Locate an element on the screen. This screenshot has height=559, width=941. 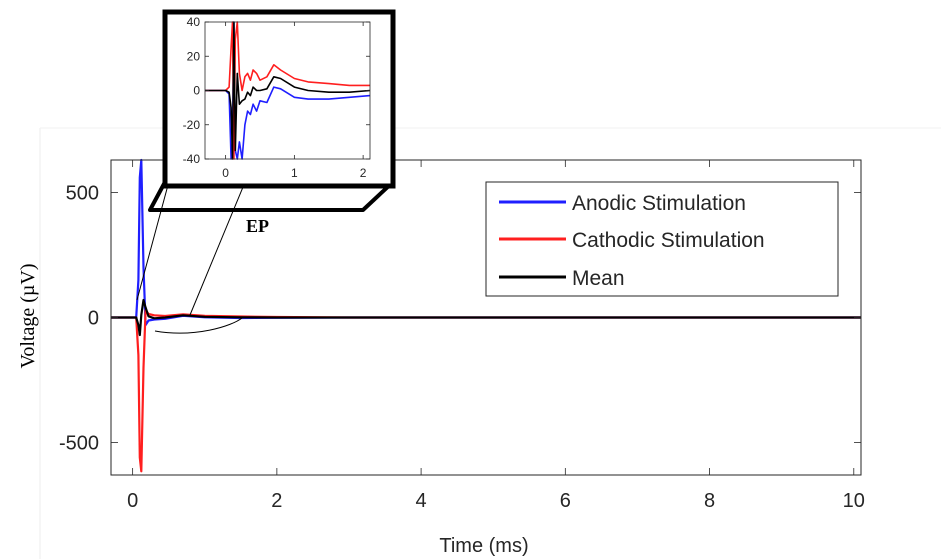
inset-y-tick-label: -20 is located at coordinates (192, 125).